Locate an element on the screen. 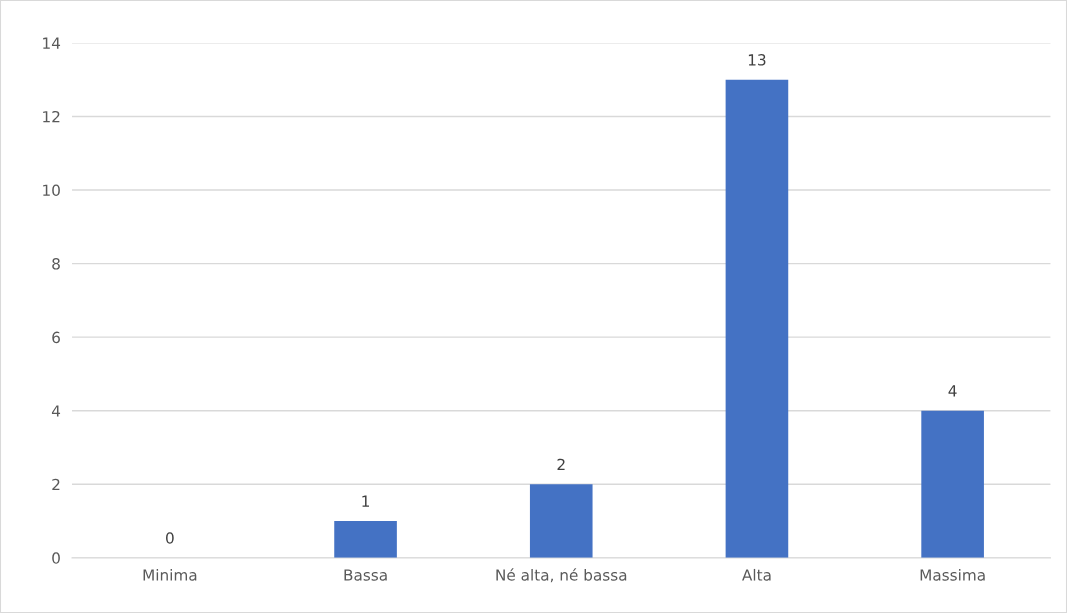  y-tick-label: 4 is located at coordinates (56, 411).